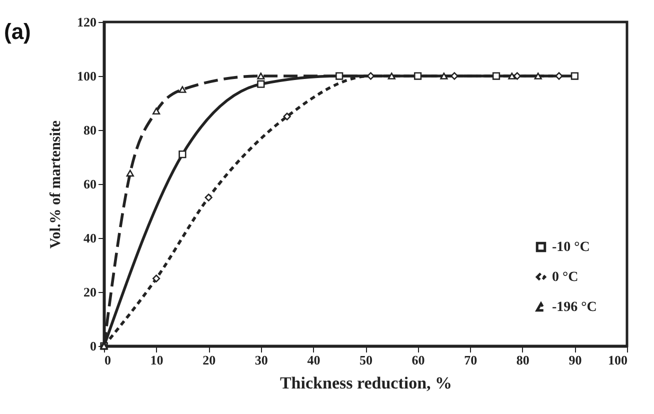 Image resolution: width=654 pixels, height=414 pixels. What do you see at coordinates (90, 130) in the screenshot?
I see `y-tick-label: 80` at bounding box center [90, 130].